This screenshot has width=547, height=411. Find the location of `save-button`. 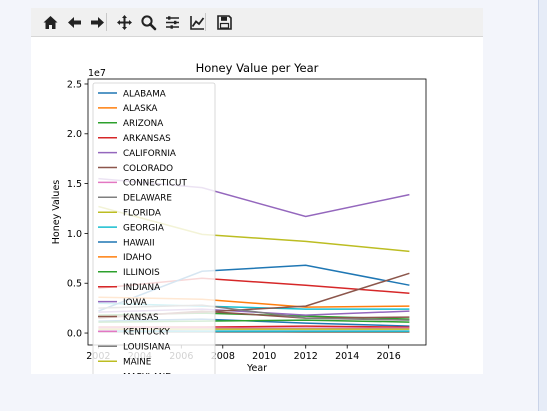

save-button is located at coordinates (224, 22).